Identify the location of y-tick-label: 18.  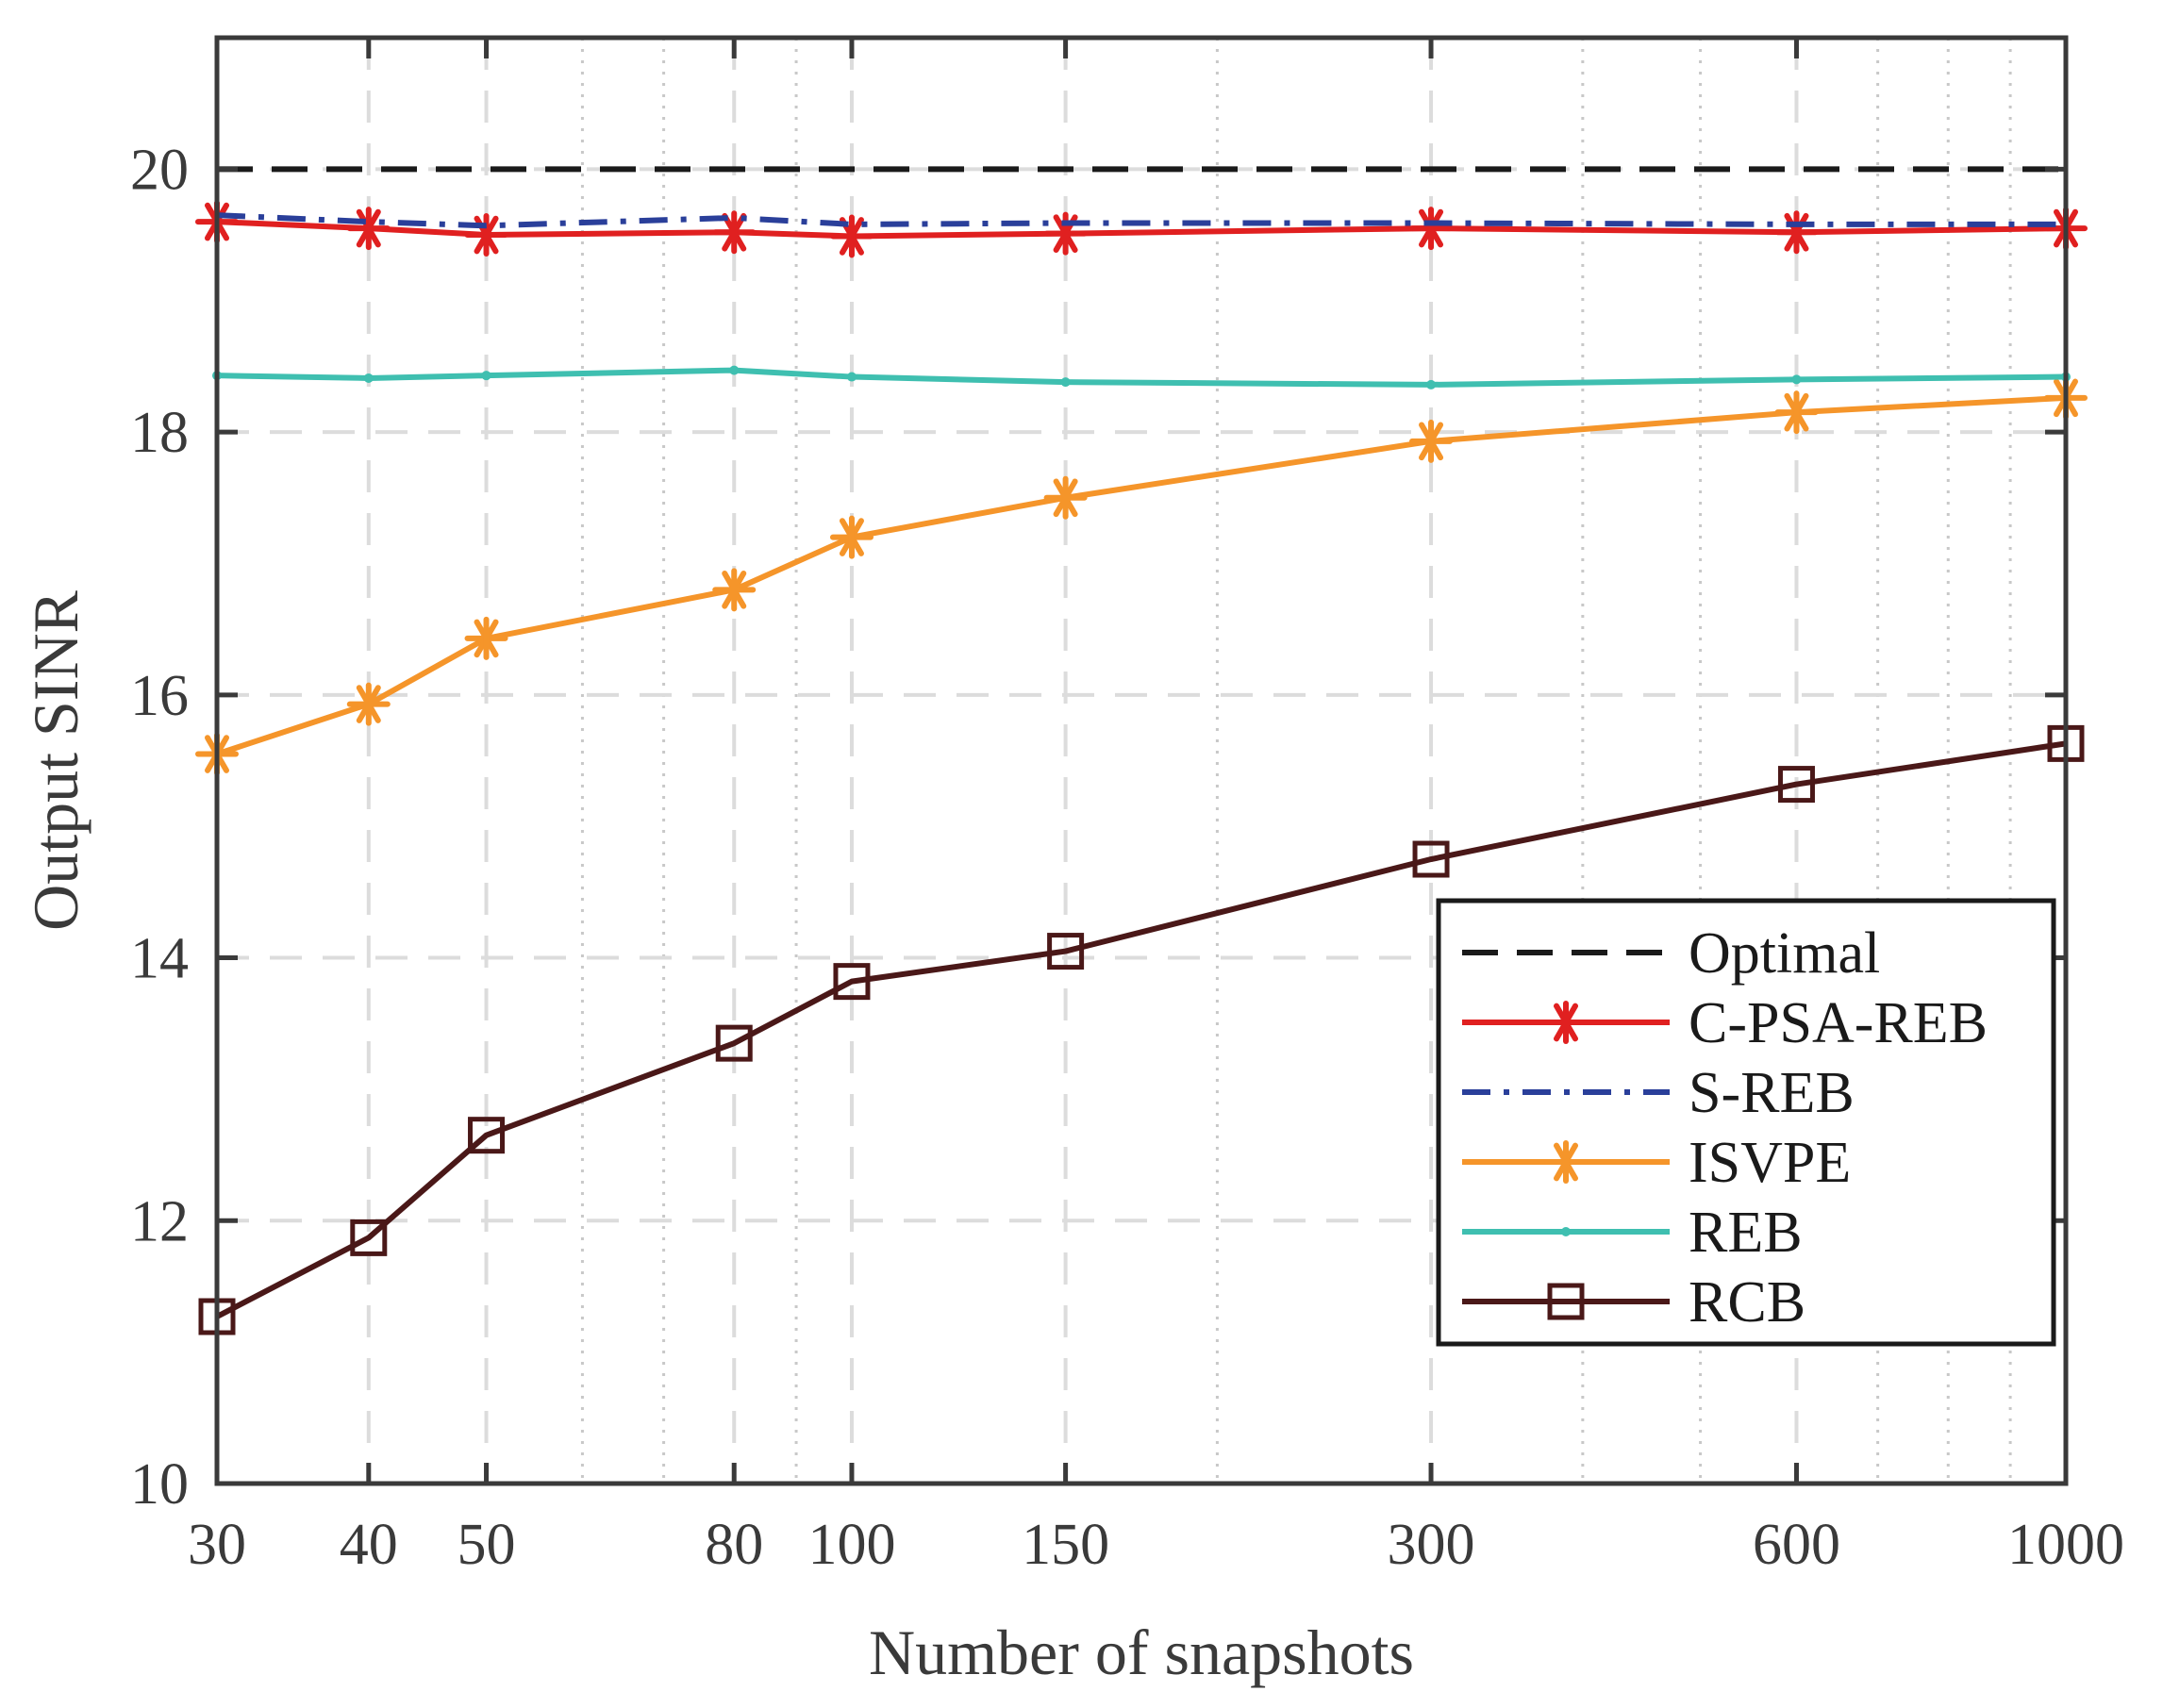
(159, 433).